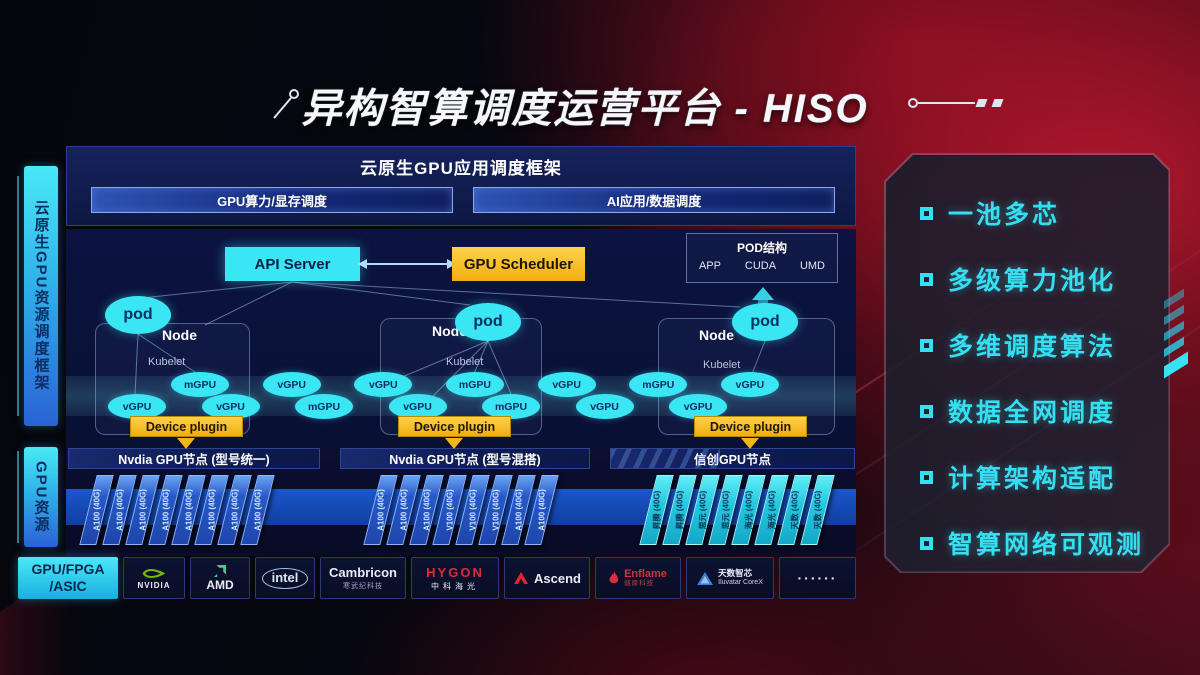 Image resolution: width=1200 pixels, height=675 pixels. I want to click on feature-list: 一池多芯 多级算力池化 多维调度算法 数据全网调度 计算架构适配 智算网络可观测, so click(1032, 378).